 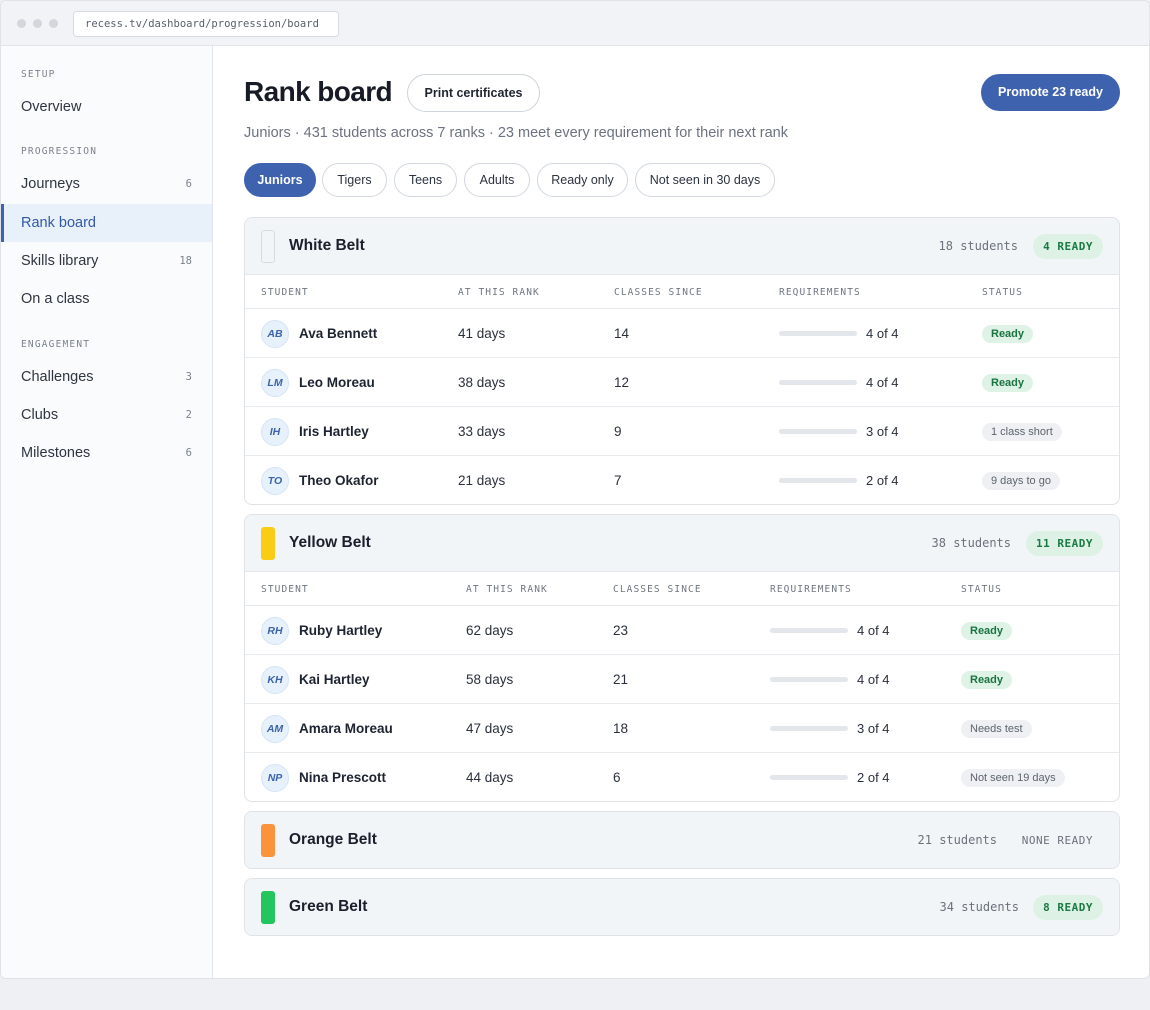 I want to click on print-certificates-button: Print certificates, so click(x=473, y=93).